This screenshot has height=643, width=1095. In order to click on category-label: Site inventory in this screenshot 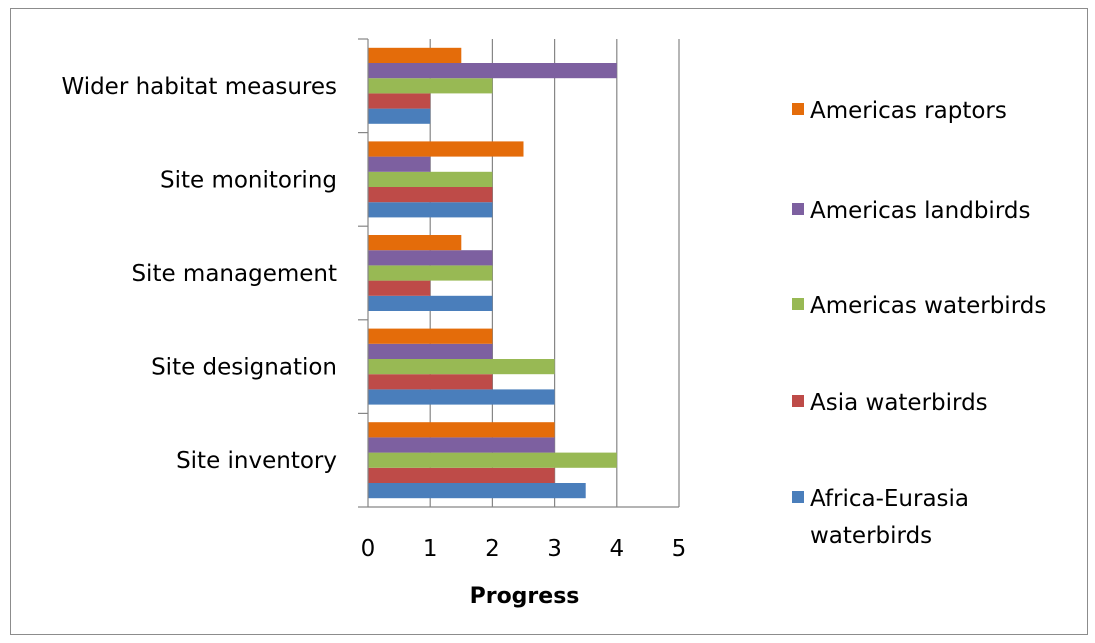, I will do `click(256, 461)`.